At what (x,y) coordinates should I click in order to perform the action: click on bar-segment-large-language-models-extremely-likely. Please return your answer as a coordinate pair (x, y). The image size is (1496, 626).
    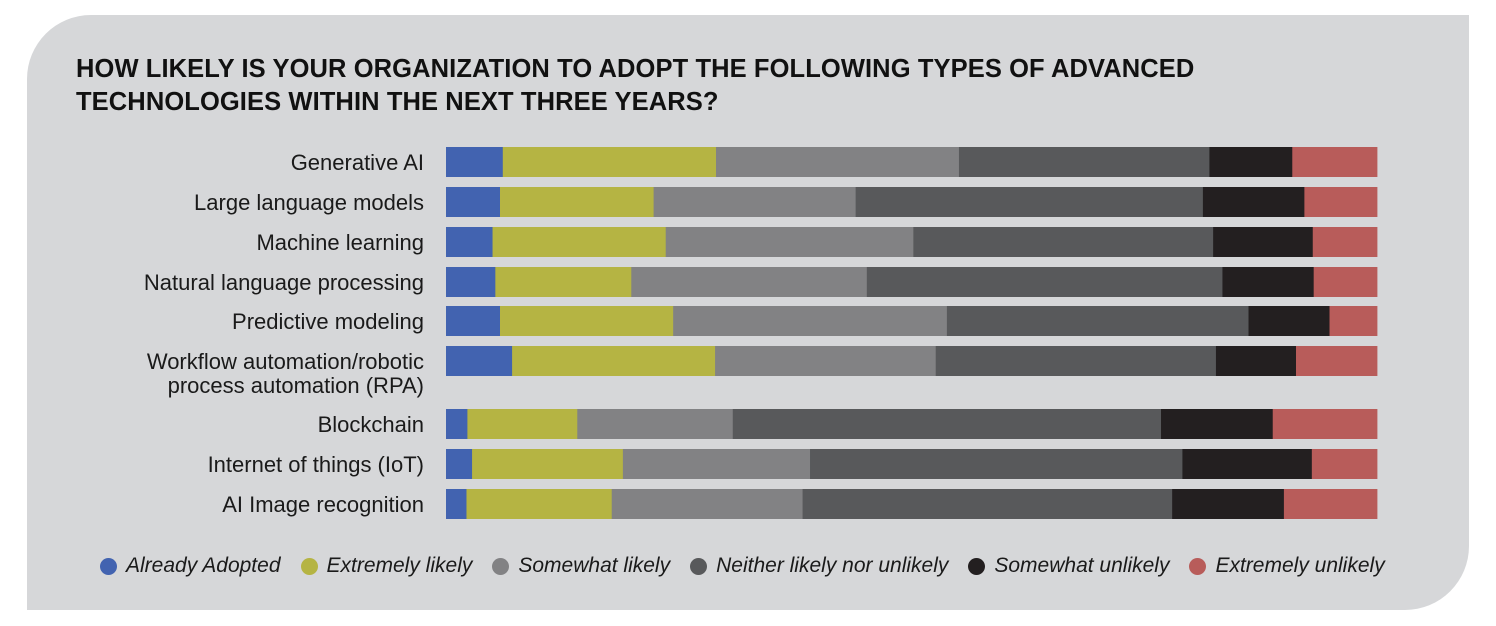
    Looking at the image, I should click on (577, 202).